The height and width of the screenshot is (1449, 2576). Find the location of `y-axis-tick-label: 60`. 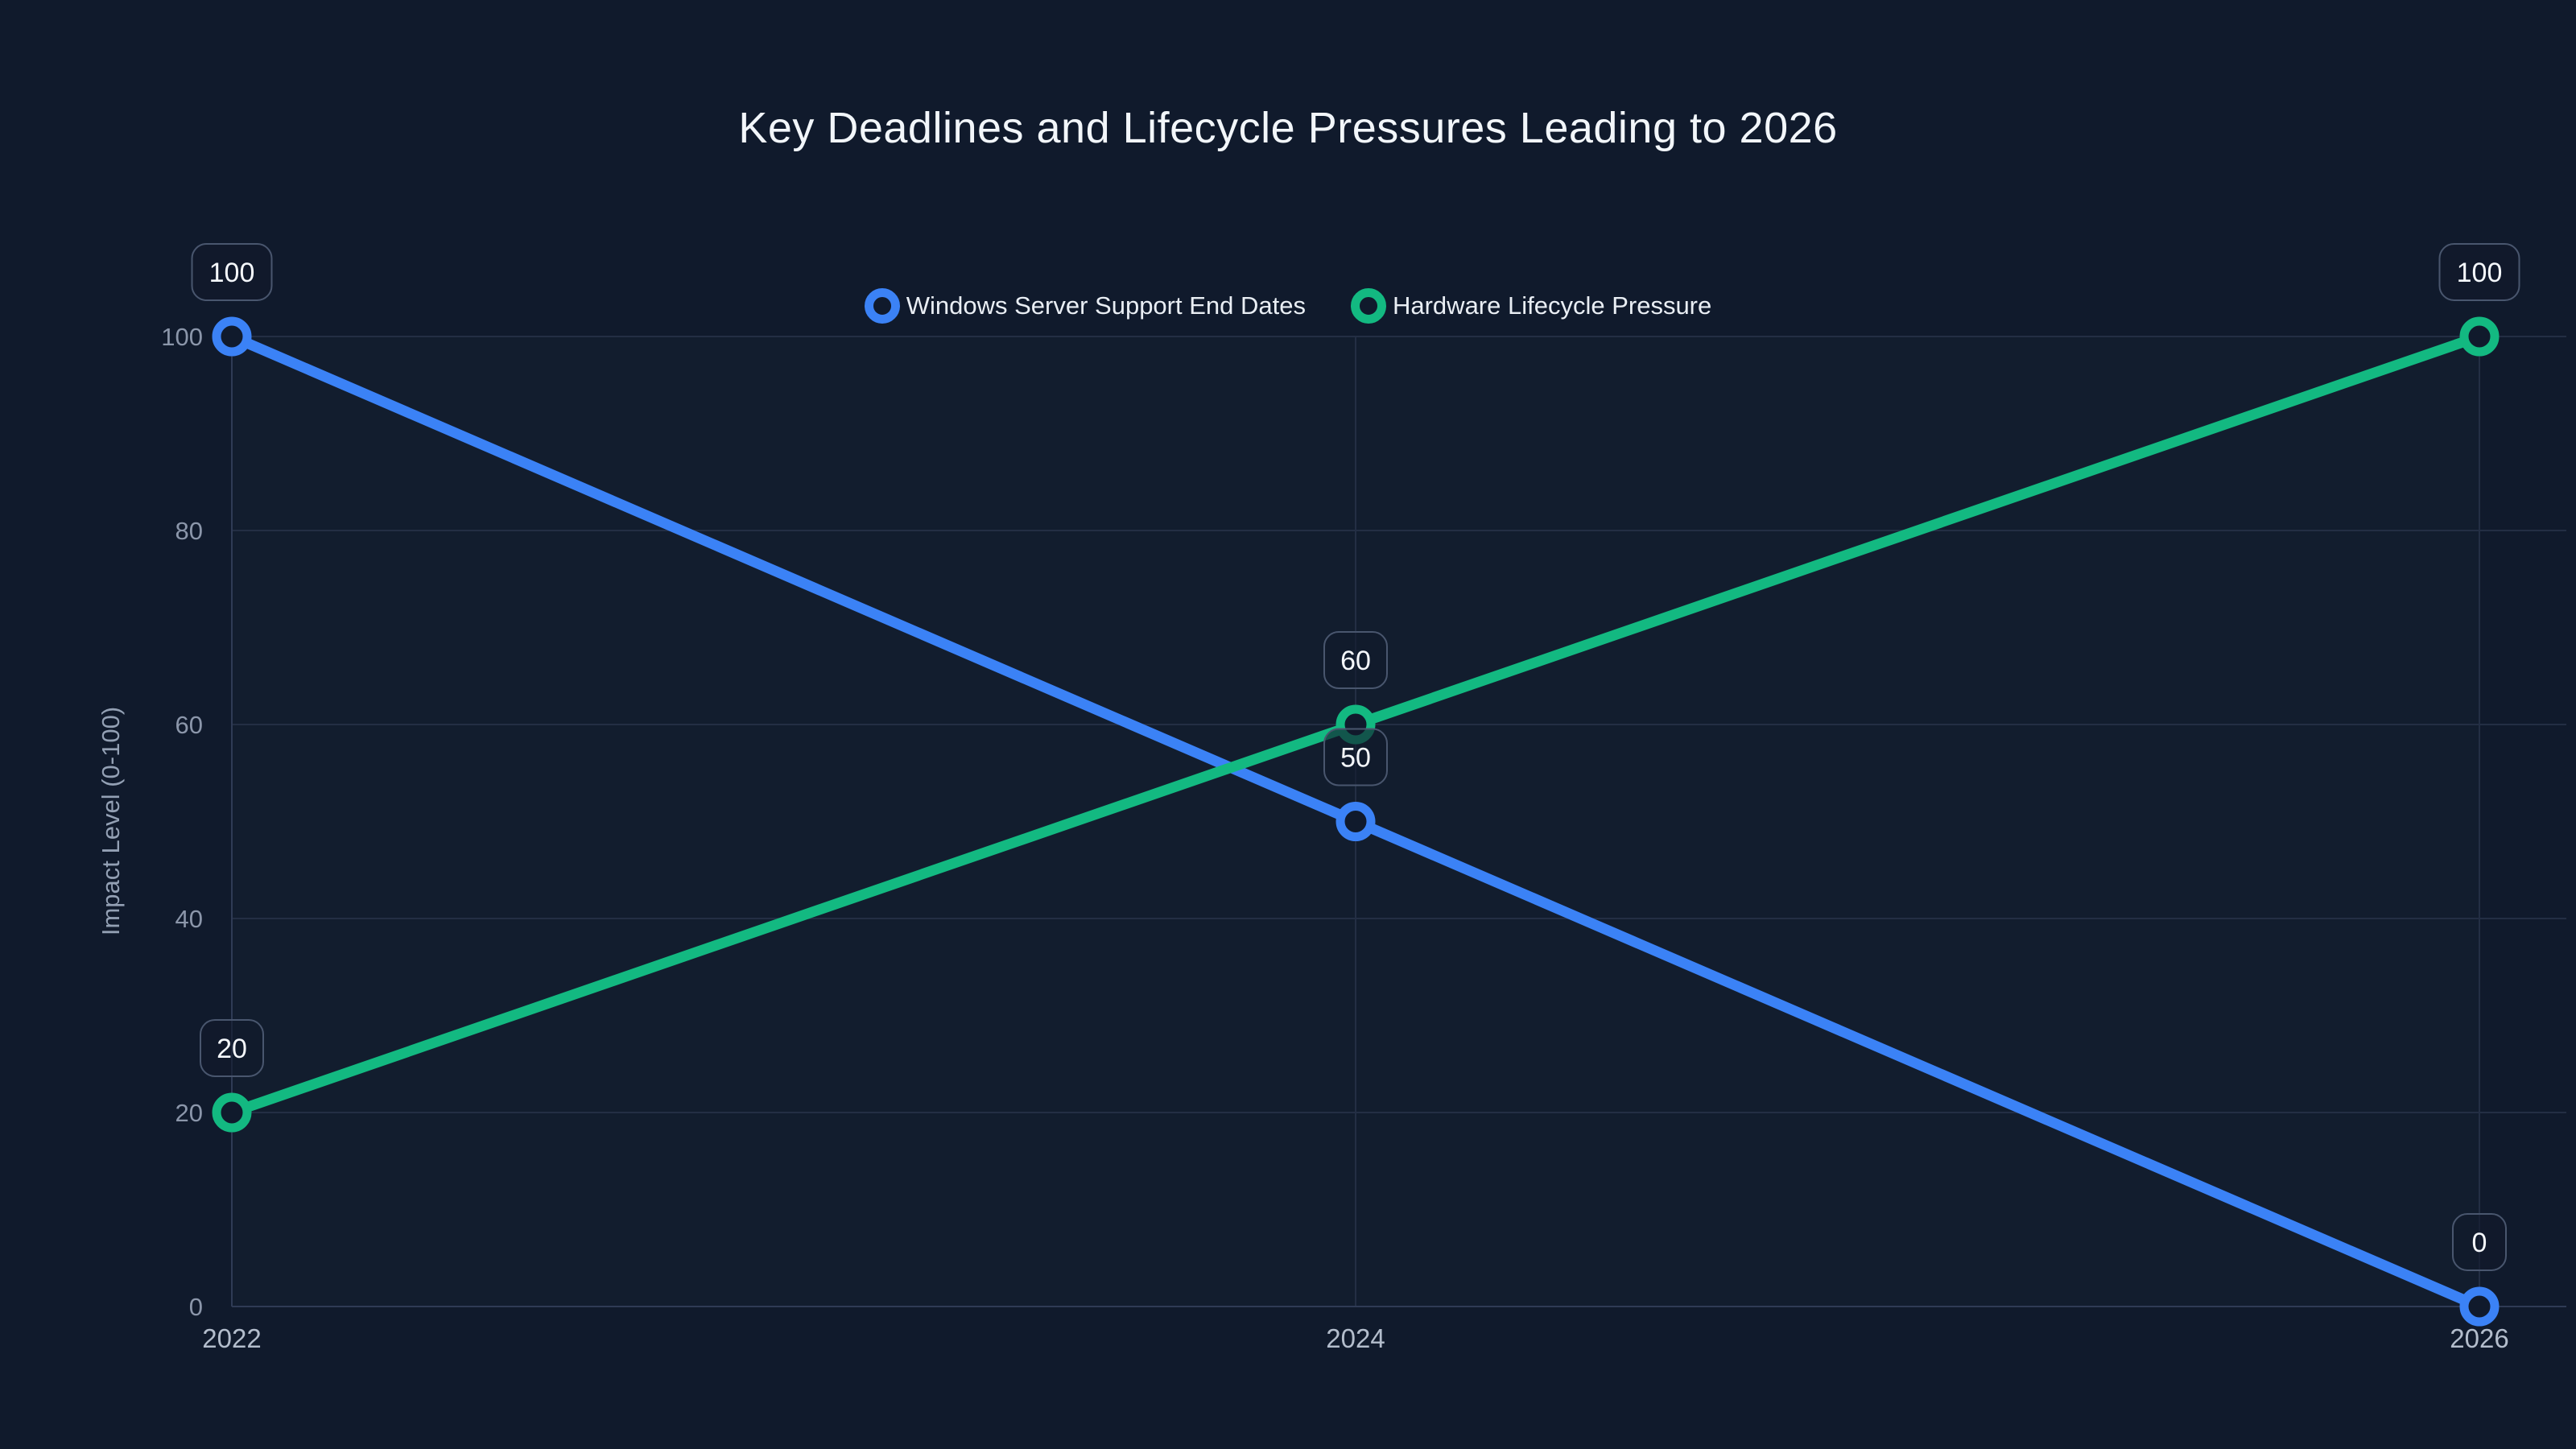

y-axis-tick-label: 60 is located at coordinates (189, 725).